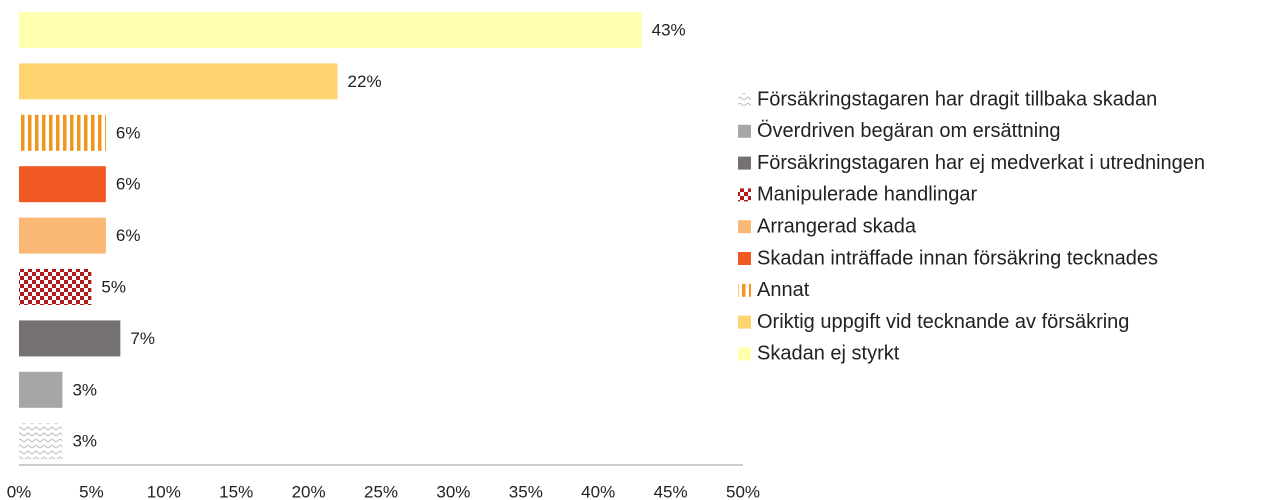 The height and width of the screenshot is (500, 1268). I want to click on x-tick-label: 25%, so click(381, 491).